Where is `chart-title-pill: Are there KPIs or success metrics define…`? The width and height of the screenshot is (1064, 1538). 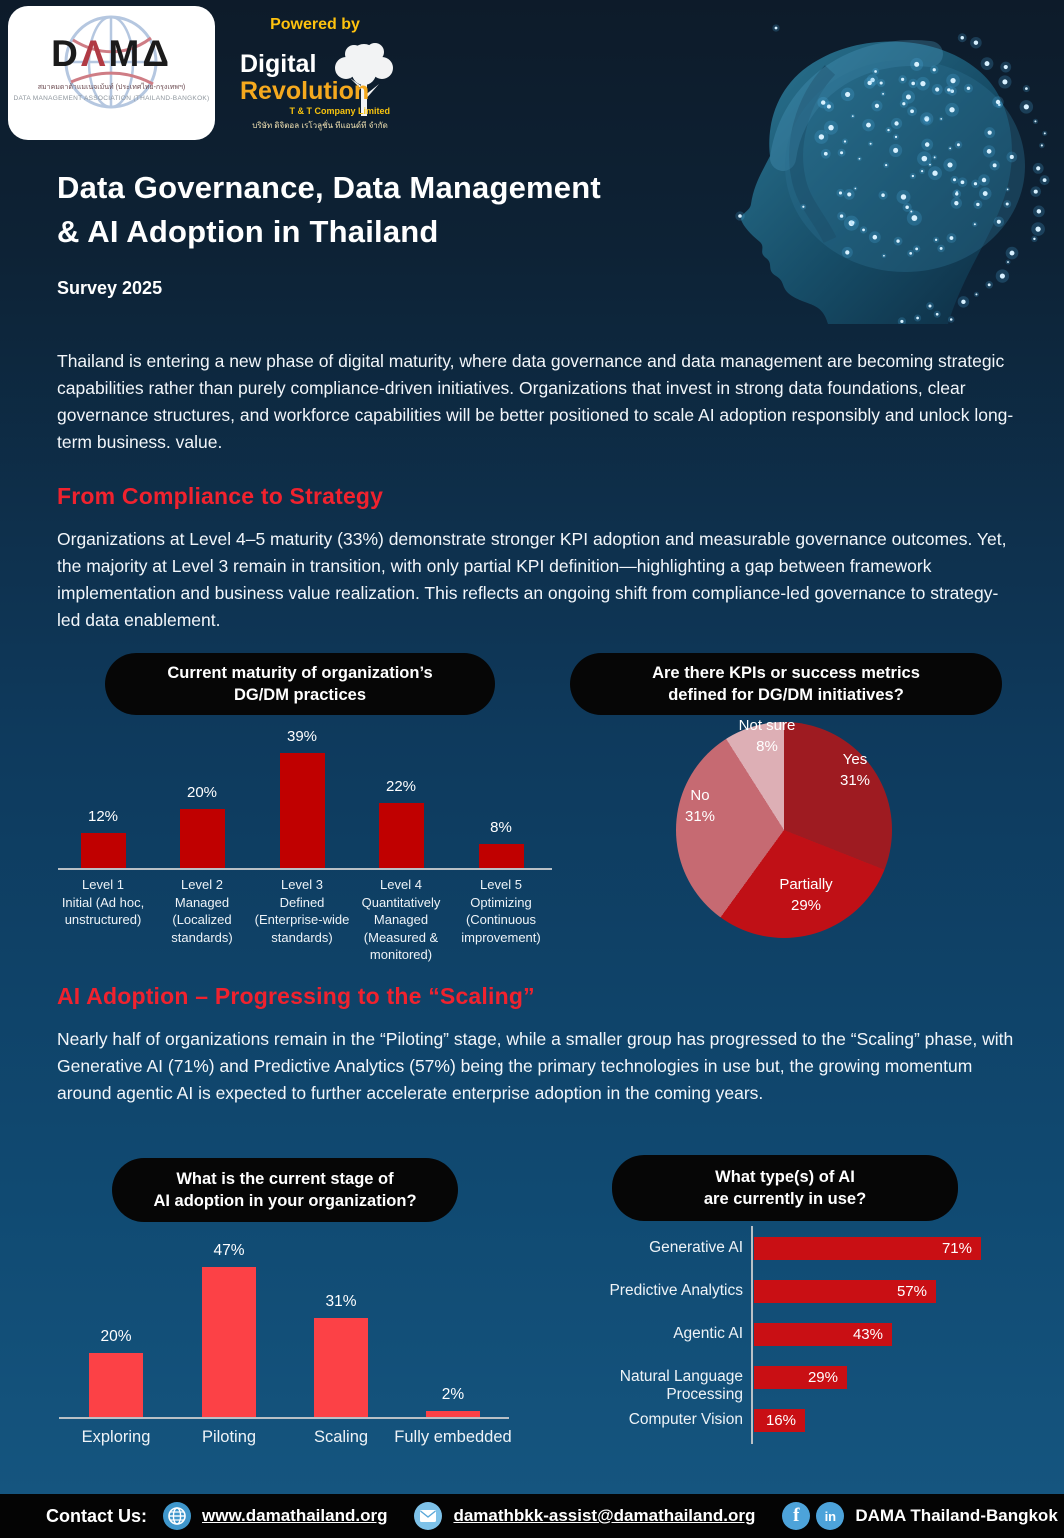 chart-title-pill: Are there KPIs or success metrics define… is located at coordinates (786, 684).